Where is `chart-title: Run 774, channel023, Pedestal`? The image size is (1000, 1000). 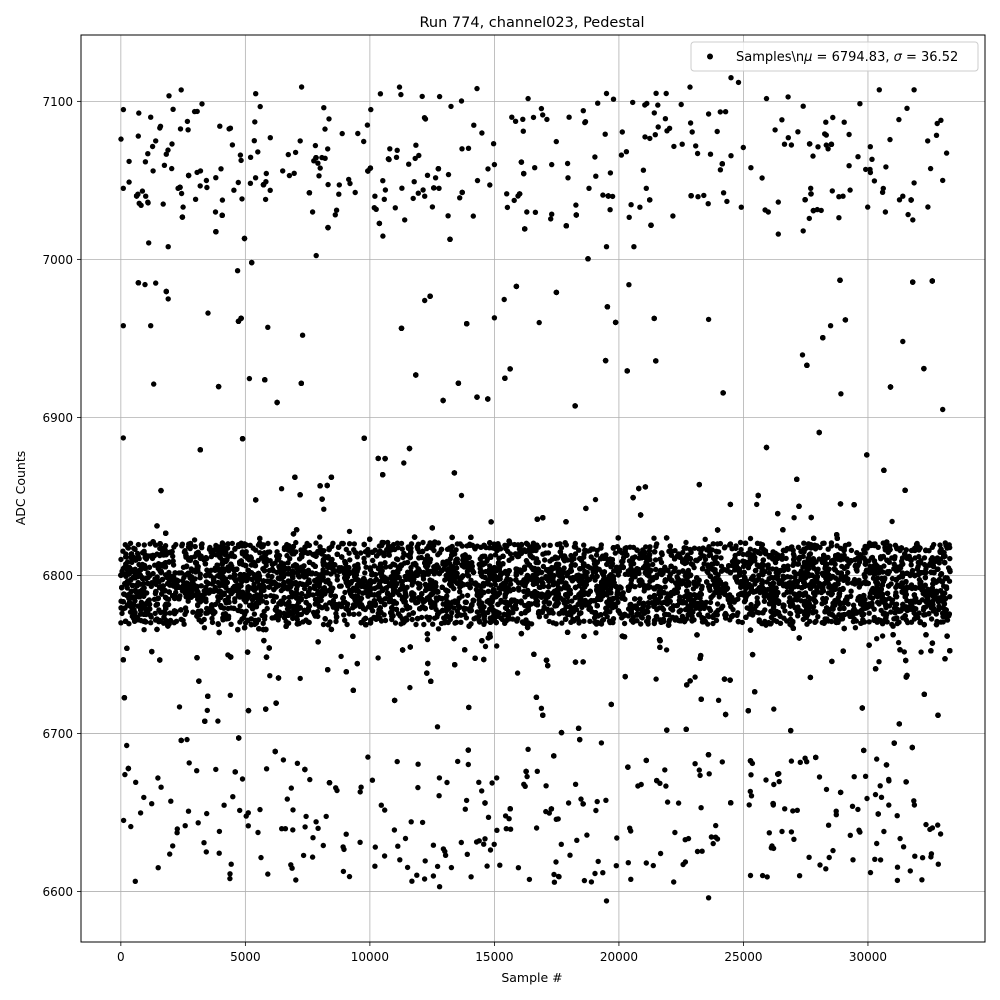
chart-title: Run 774, channel023, Pedestal is located at coordinates (531, 23).